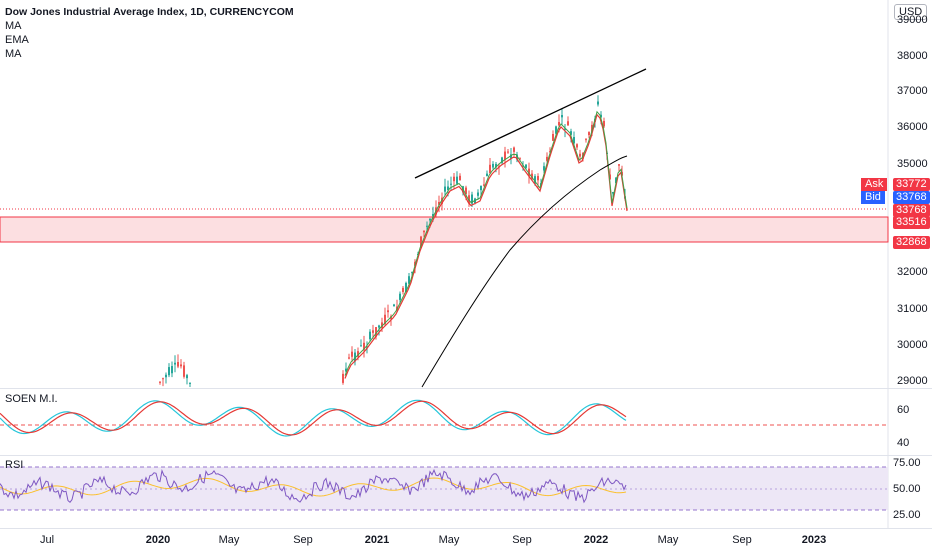 The image size is (932, 555). Describe the element at coordinates (596, 540) in the screenshot. I see `time-axis-label: 2022` at that location.